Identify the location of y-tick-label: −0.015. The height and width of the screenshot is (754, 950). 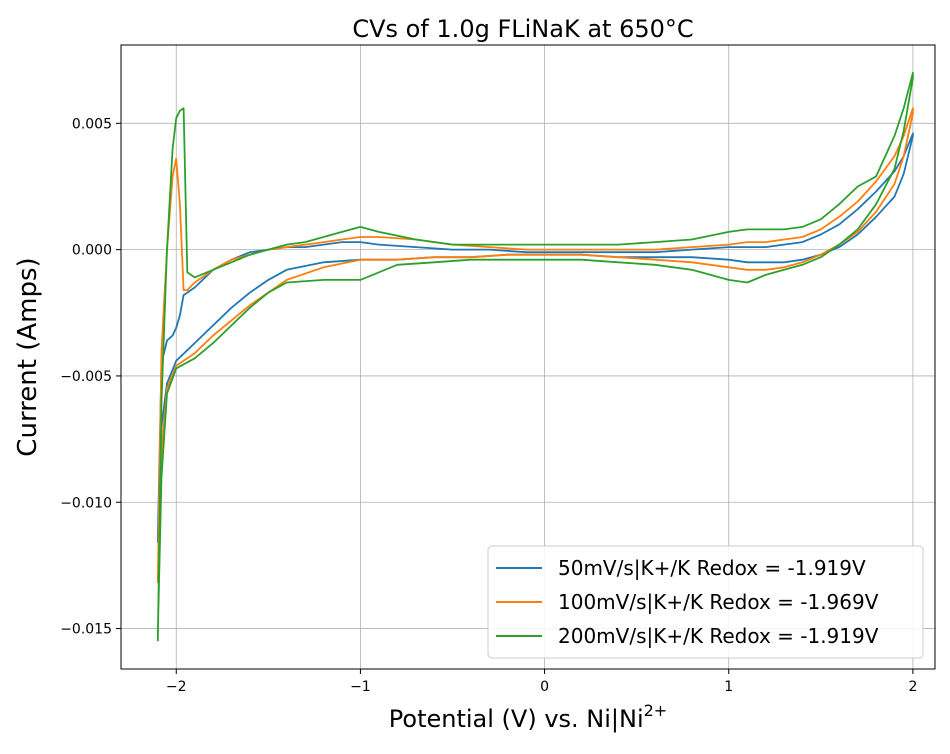
(86, 630).